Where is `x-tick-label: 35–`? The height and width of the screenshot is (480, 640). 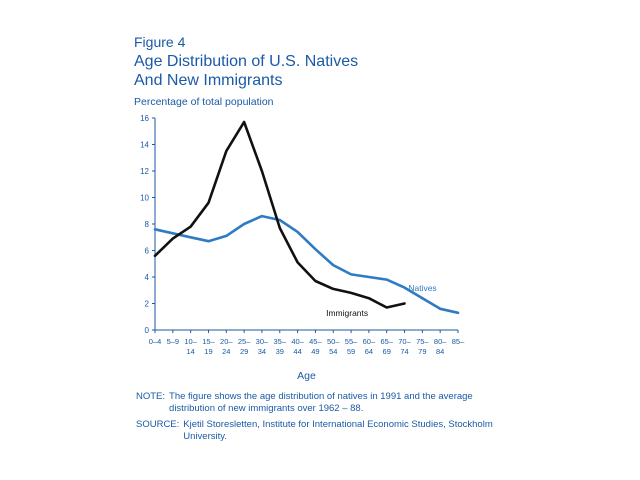
x-tick-label: 35– is located at coordinates (280, 341).